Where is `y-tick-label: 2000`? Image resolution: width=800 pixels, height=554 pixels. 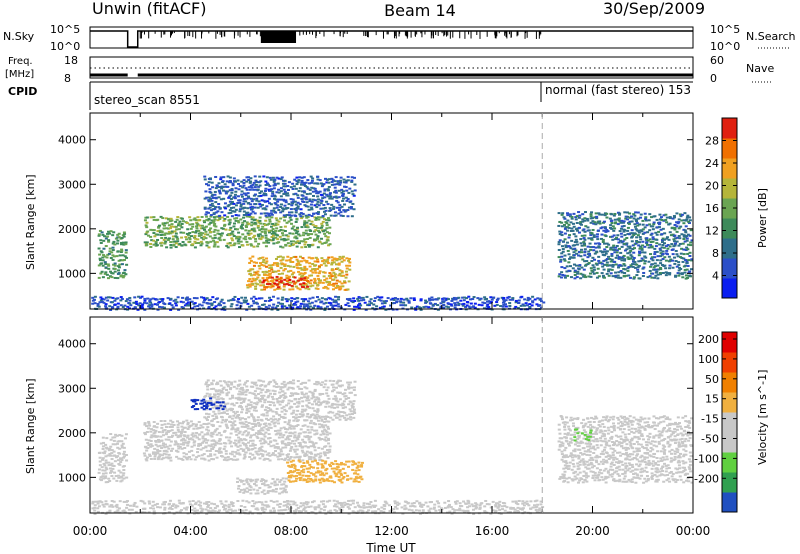
y-tick-label: 2000 is located at coordinates (72, 229).